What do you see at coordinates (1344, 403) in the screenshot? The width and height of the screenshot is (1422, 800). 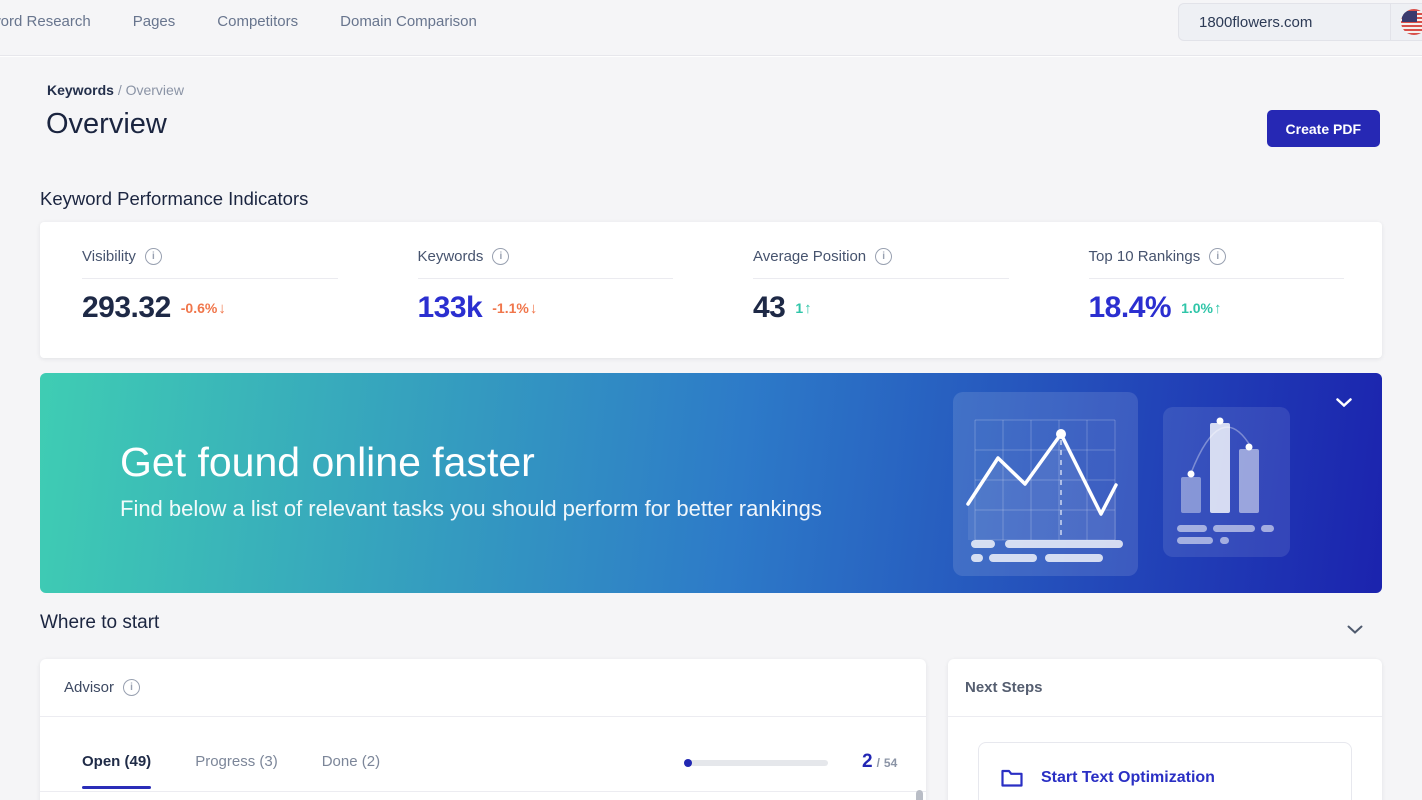 I see `banner-collapse-chevron-icon` at bounding box center [1344, 403].